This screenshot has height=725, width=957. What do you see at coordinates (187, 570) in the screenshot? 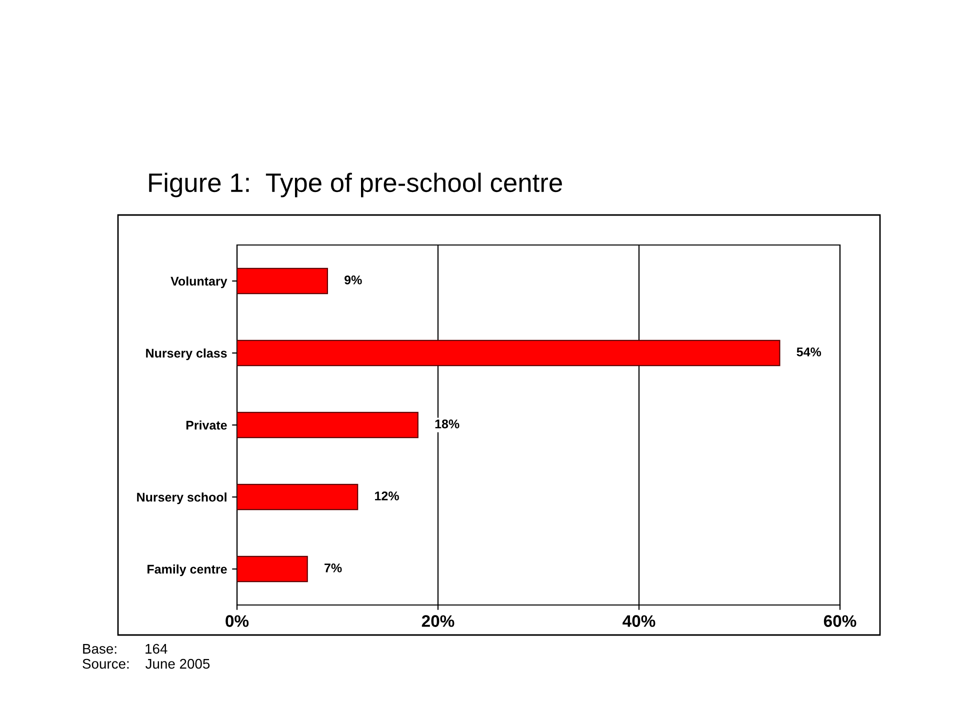
I see `y-tick-label: Family centre` at bounding box center [187, 570].